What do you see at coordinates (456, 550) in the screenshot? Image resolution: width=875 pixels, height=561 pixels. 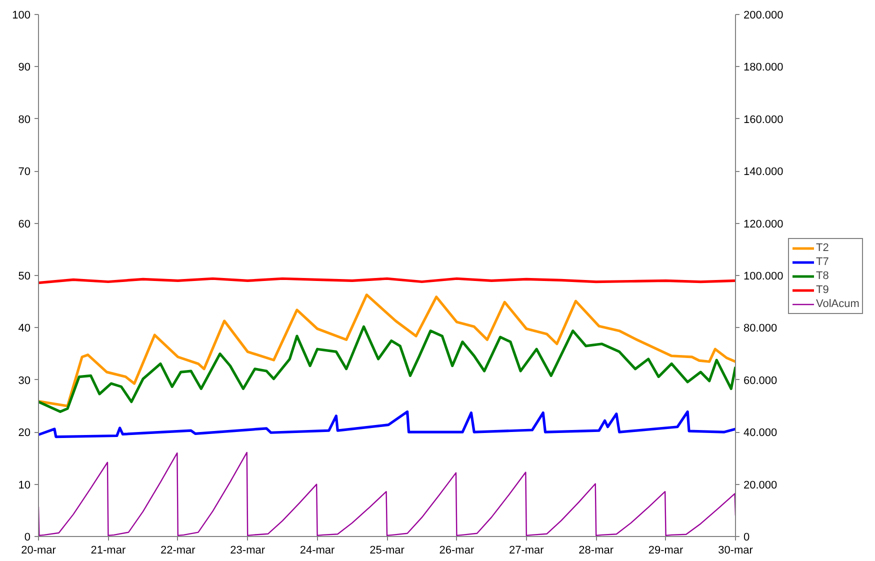 I see `x-tick-label: 26-mar` at bounding box center [456, 550].